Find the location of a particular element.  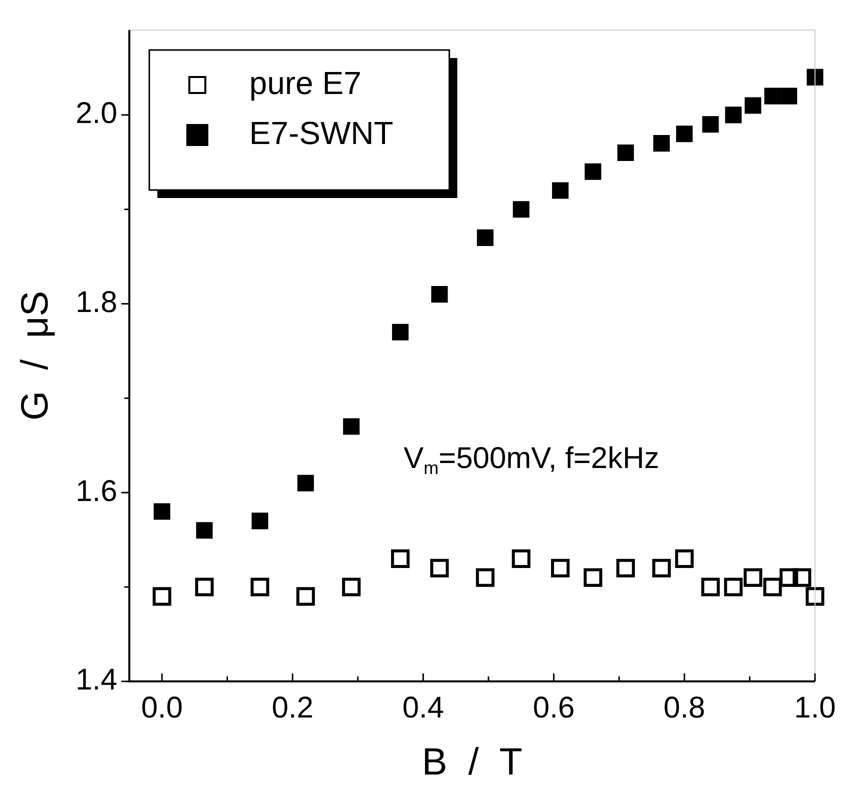

legend-label: E7-SWNT is located at coordinates (321, 132).